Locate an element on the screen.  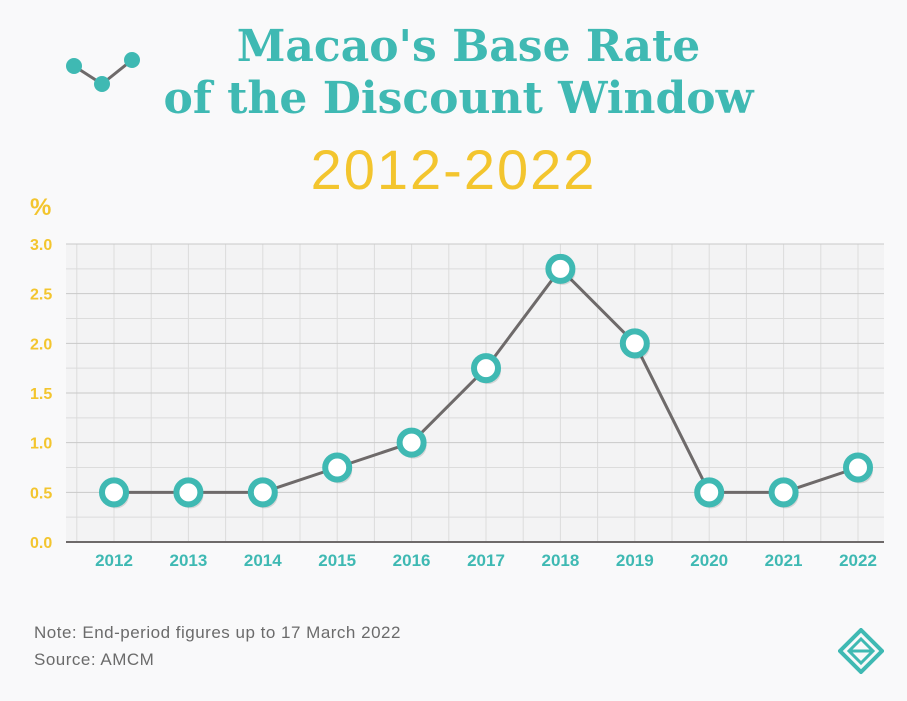
x-tick-label: 2020 is located at coordinates (709, 560).